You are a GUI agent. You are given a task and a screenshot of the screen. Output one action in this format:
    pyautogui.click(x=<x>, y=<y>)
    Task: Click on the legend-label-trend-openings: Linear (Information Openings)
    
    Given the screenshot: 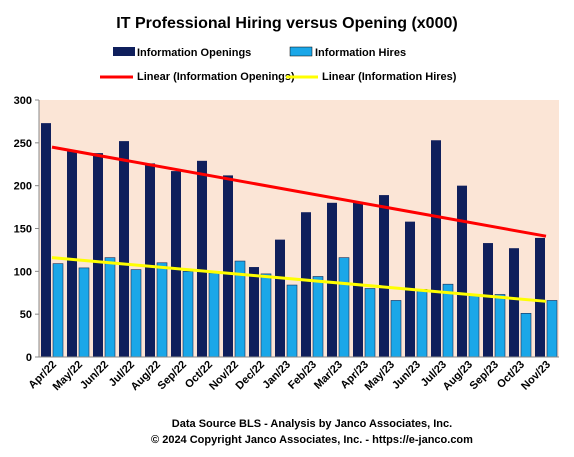 What is the action you would take?
    pyautogui.click(x=216, y=77)
    